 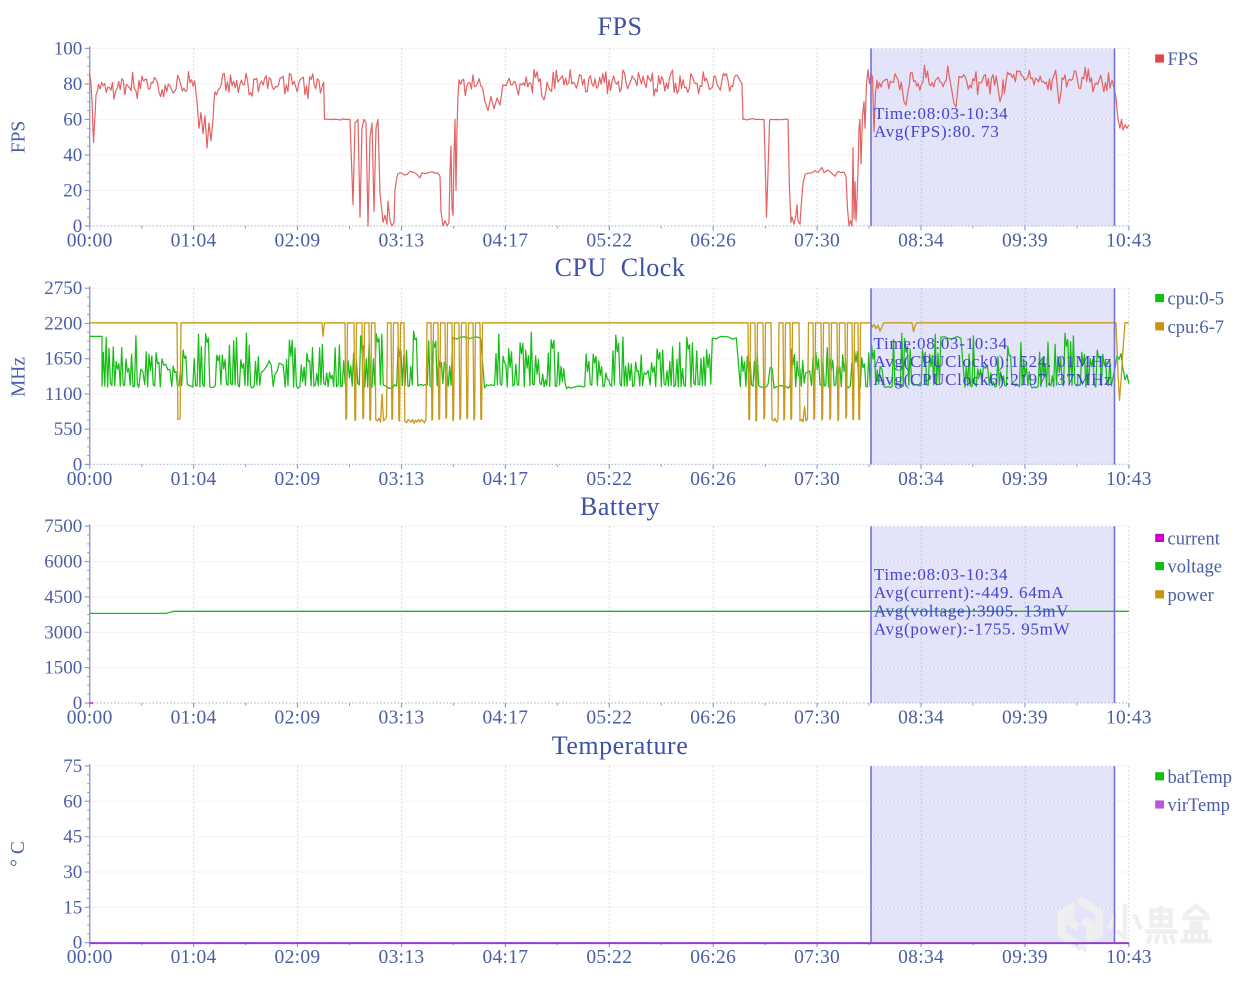 What do you see at coordinates (1194, 539) in the screenshot?
I see `svg-text: current` at bounding box center [1194, 539].